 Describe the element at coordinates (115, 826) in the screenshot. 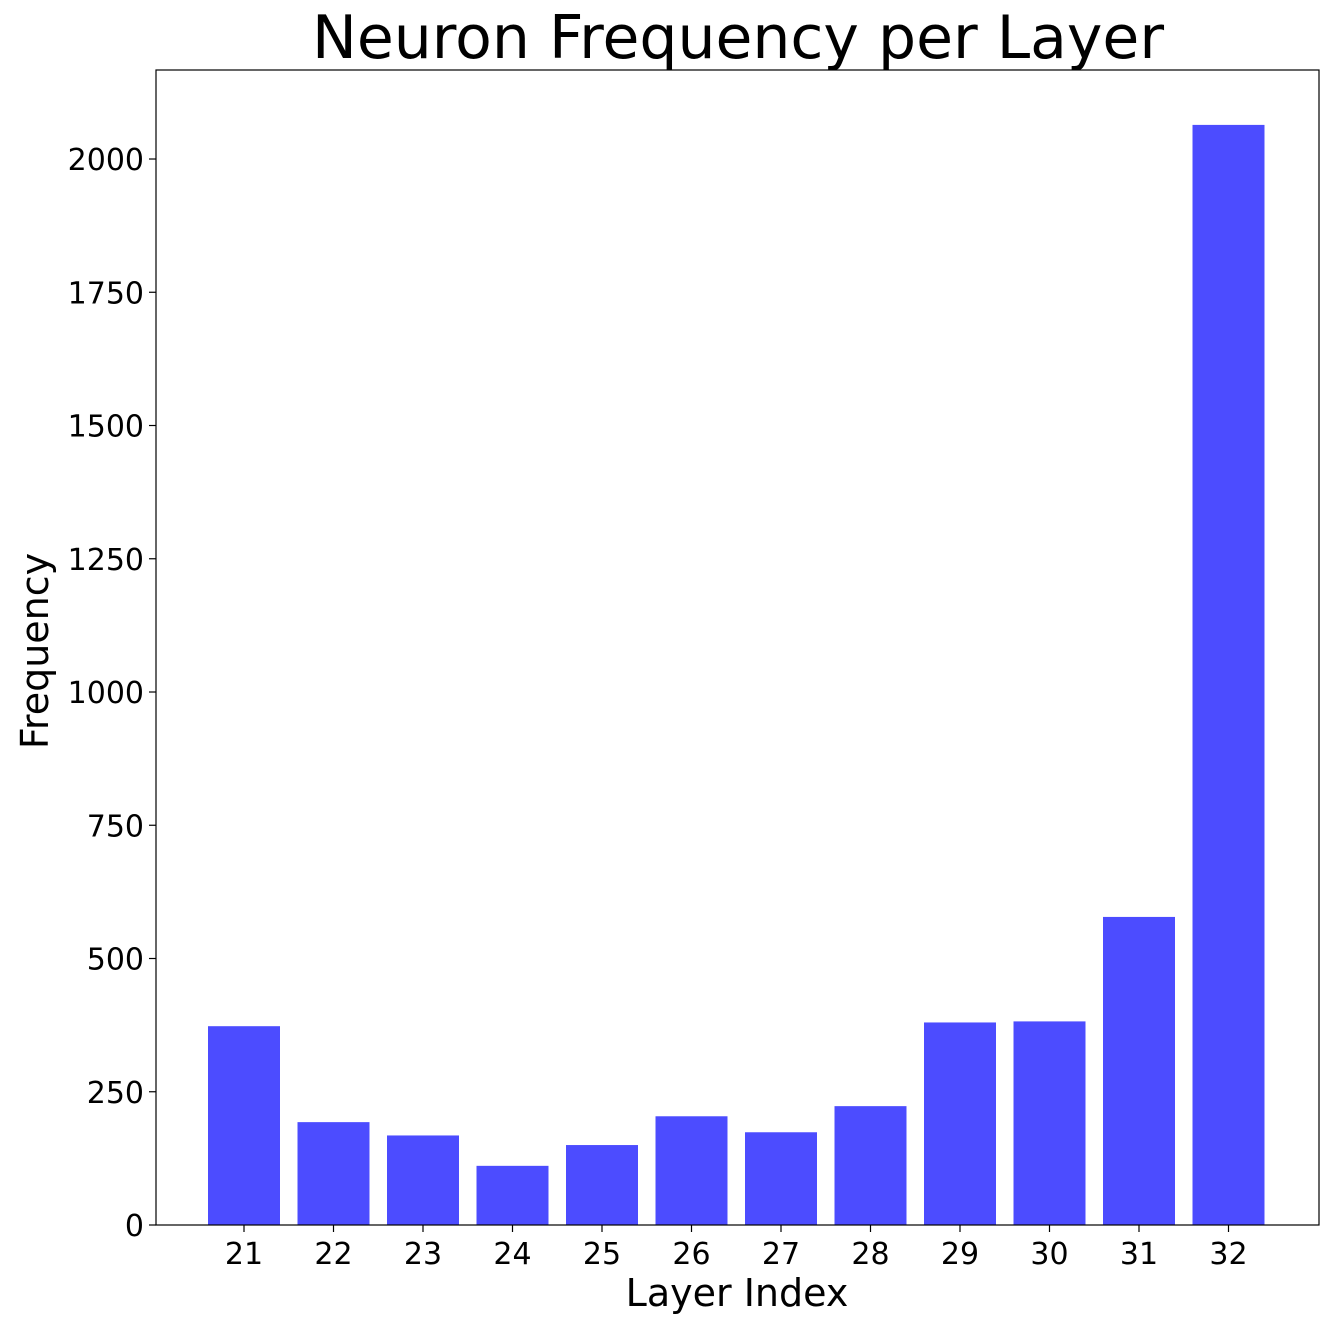

I see `y-tick-label: 750` at that location.